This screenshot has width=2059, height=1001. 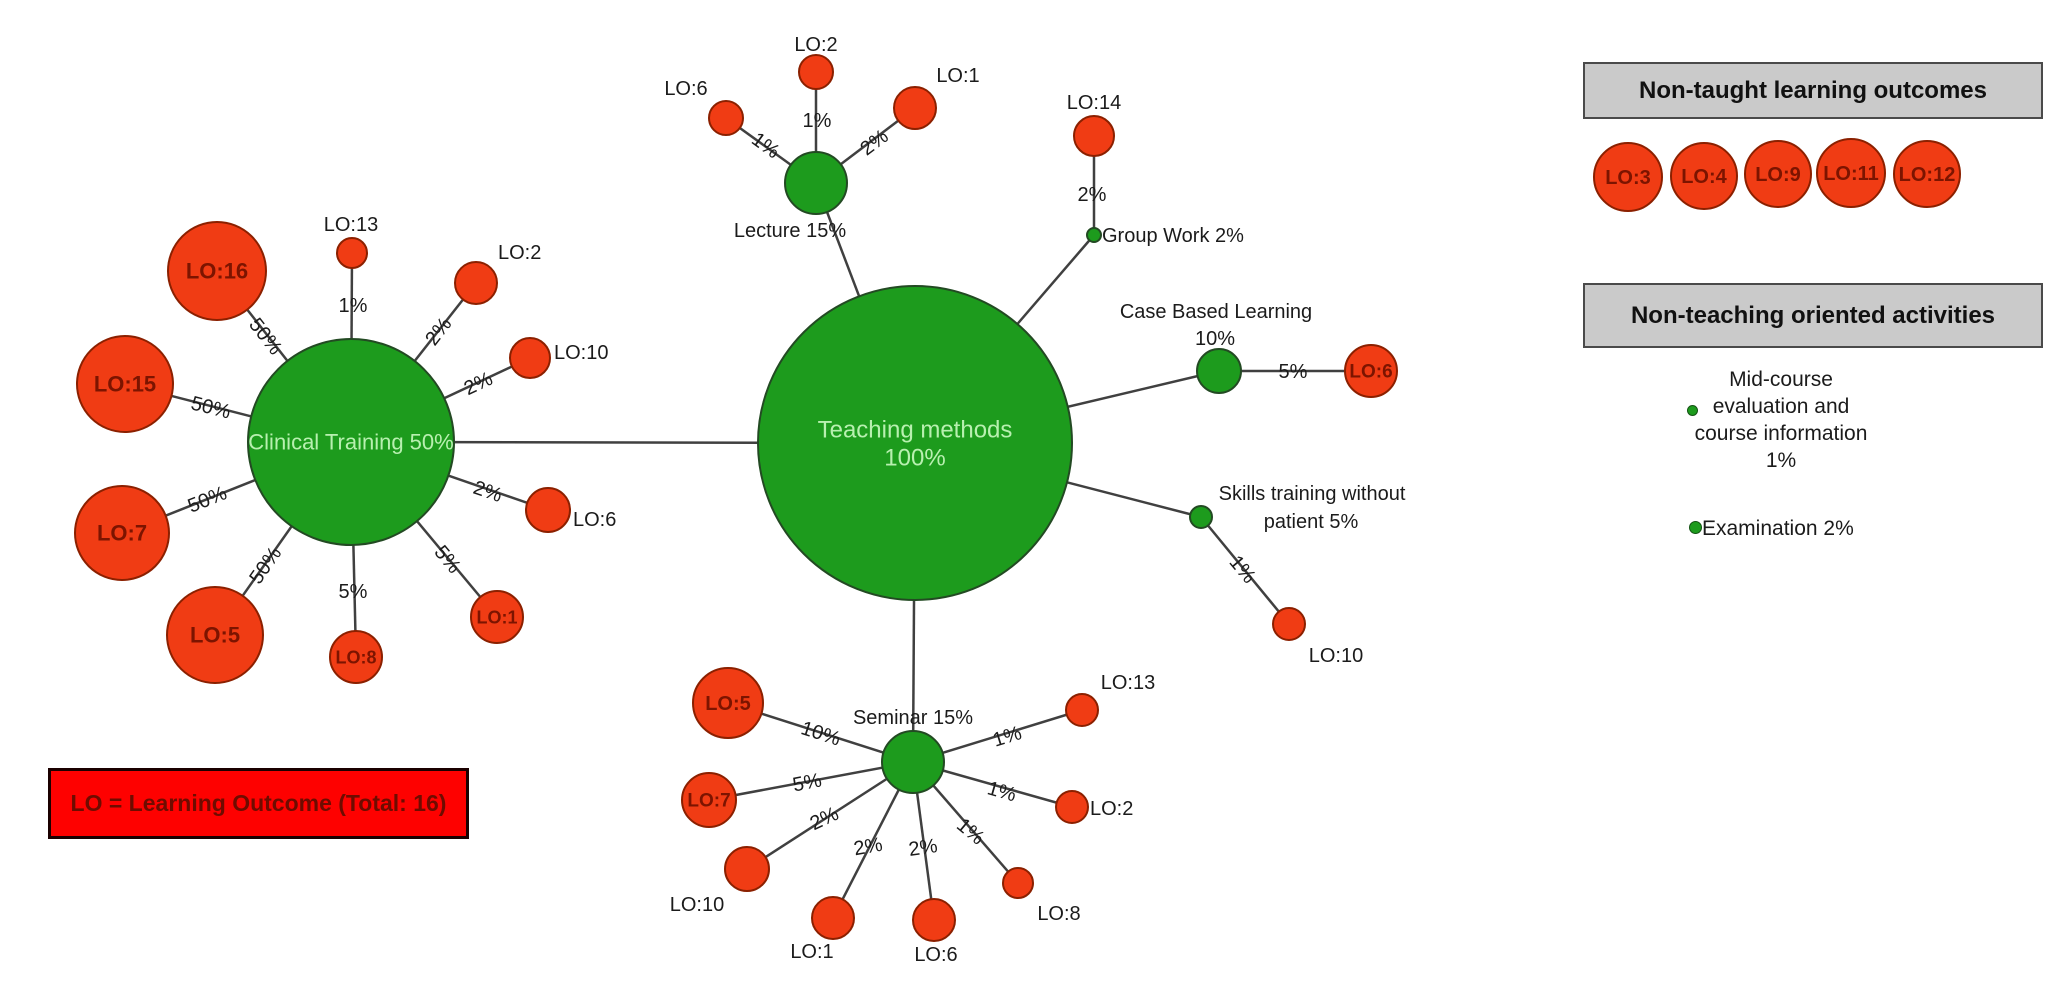 I want to click on outcome-node-nt4, so click(x=1704, y=176).